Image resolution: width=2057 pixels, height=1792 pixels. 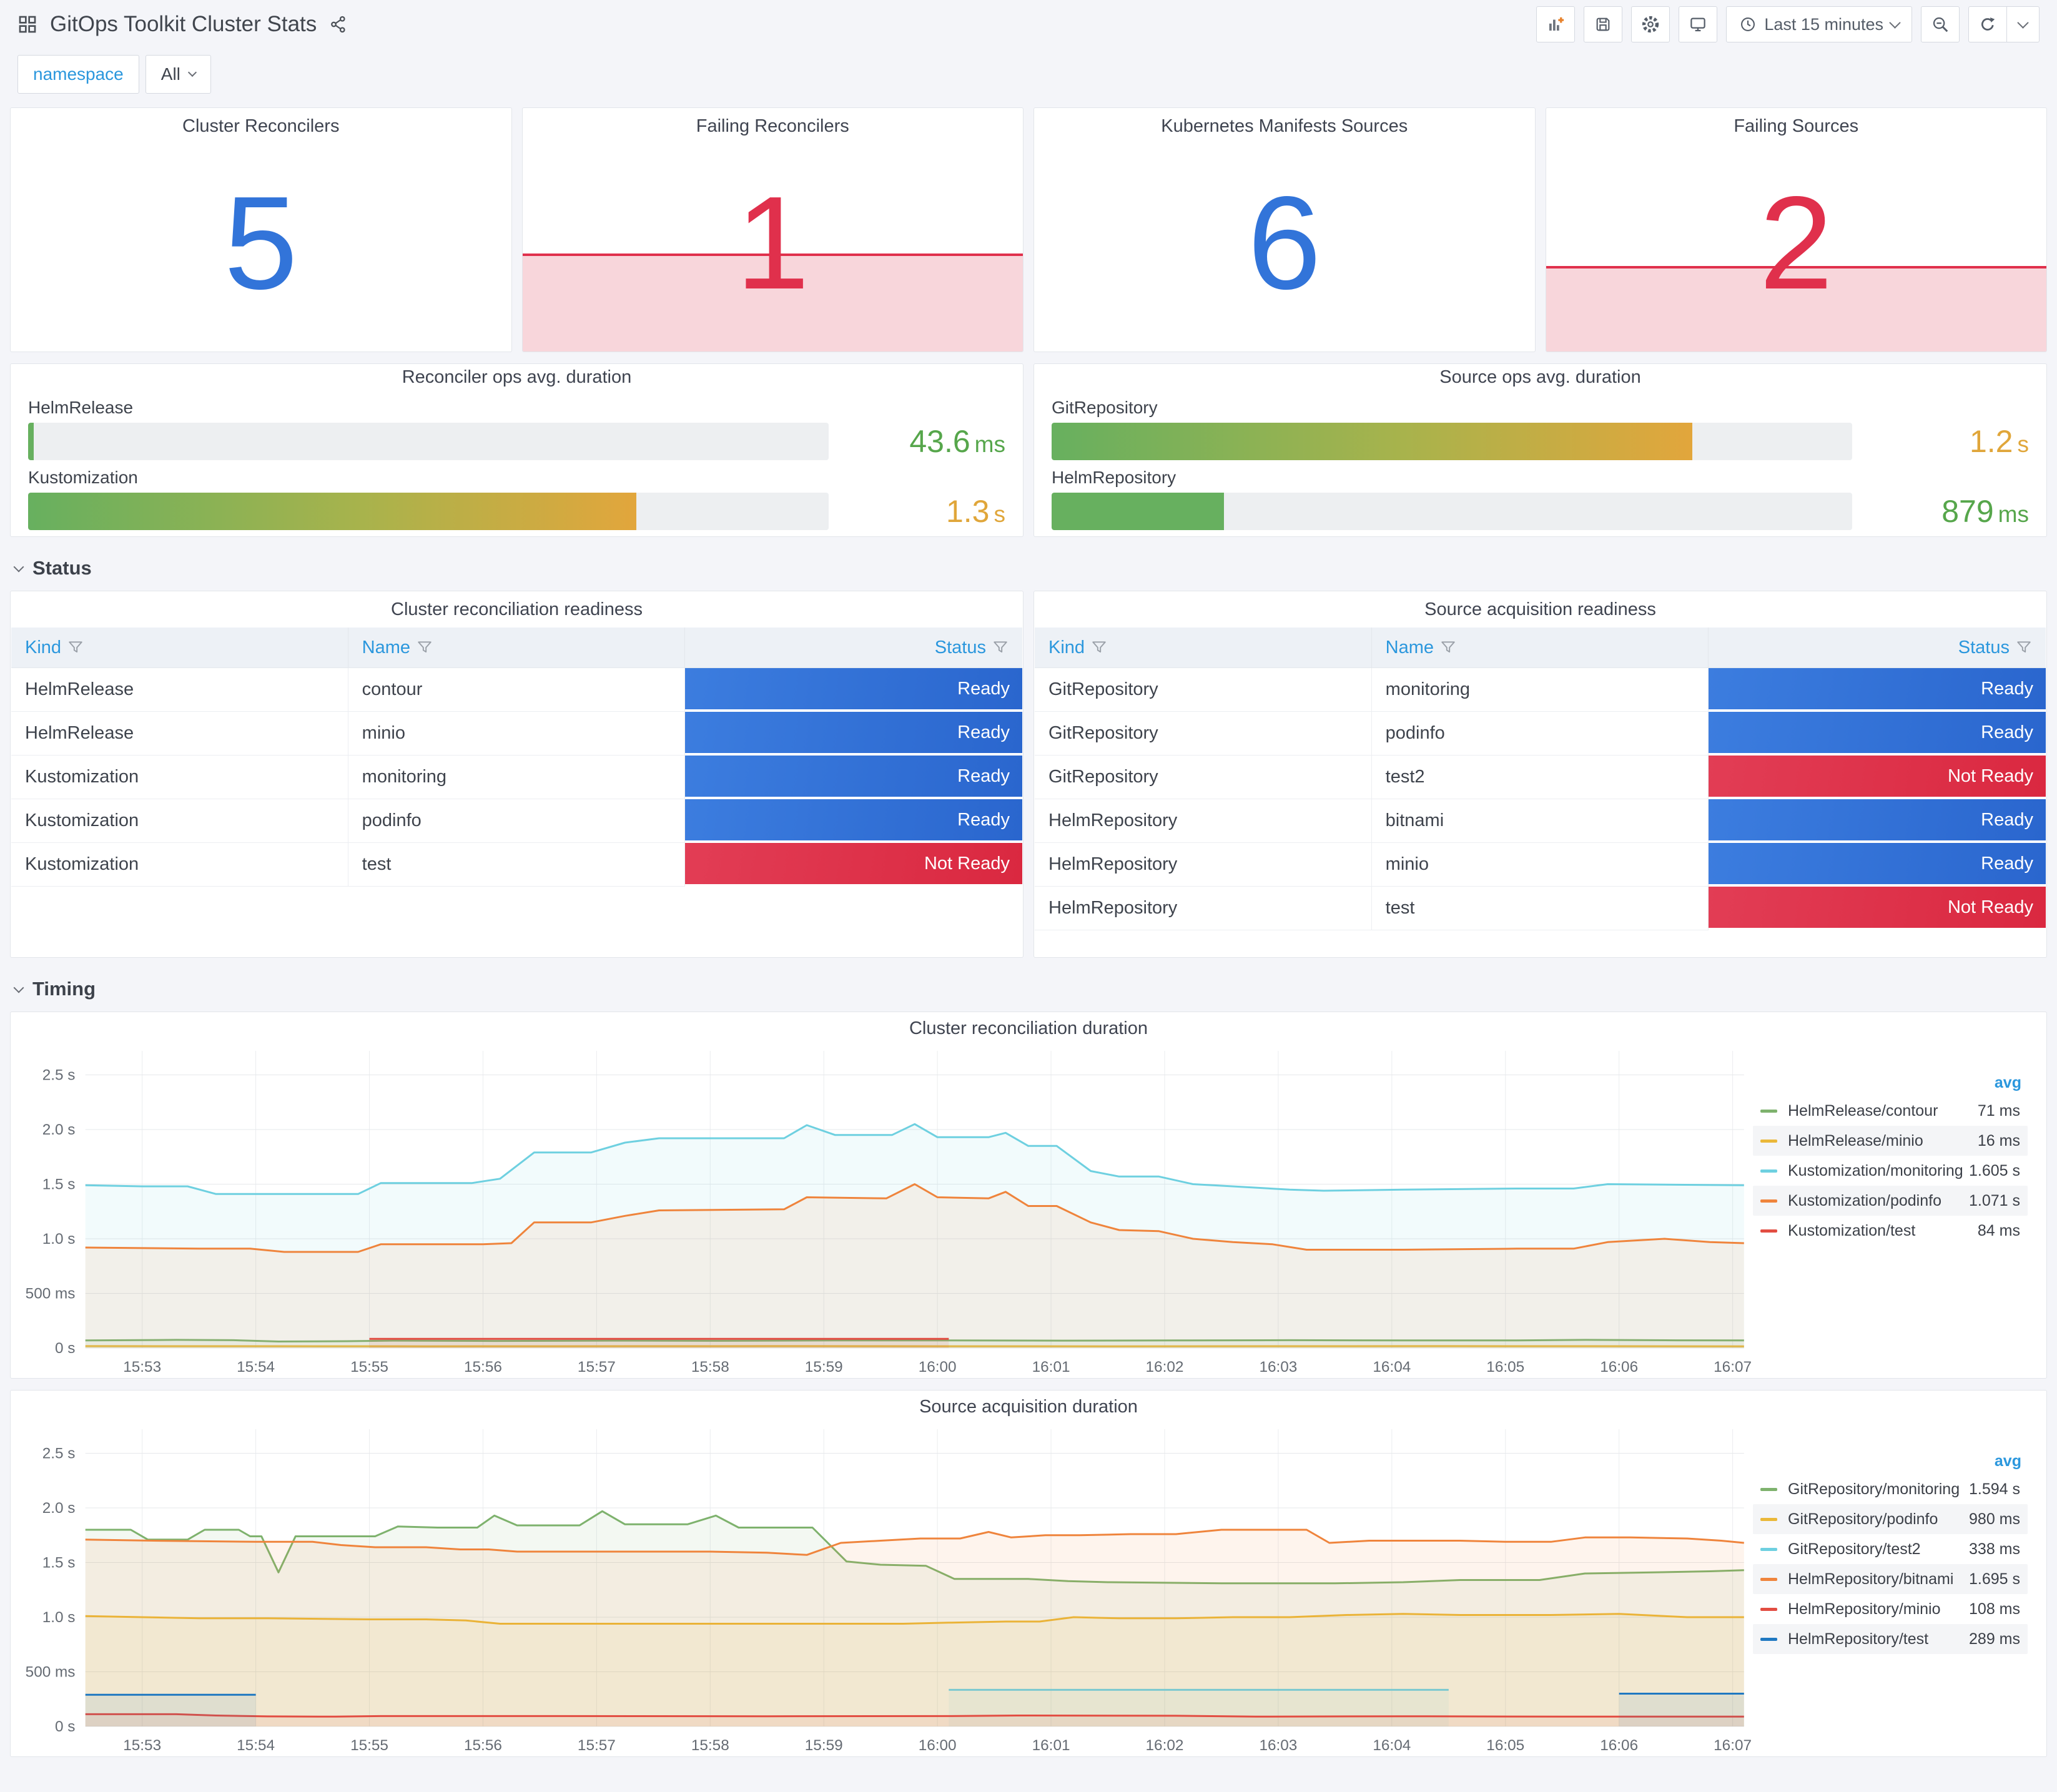 What do you see at coordinates (1994, 1609) in the screenshot?
I see `legend-series-avg: 108 ms` at bounding box center [1994, 1609].